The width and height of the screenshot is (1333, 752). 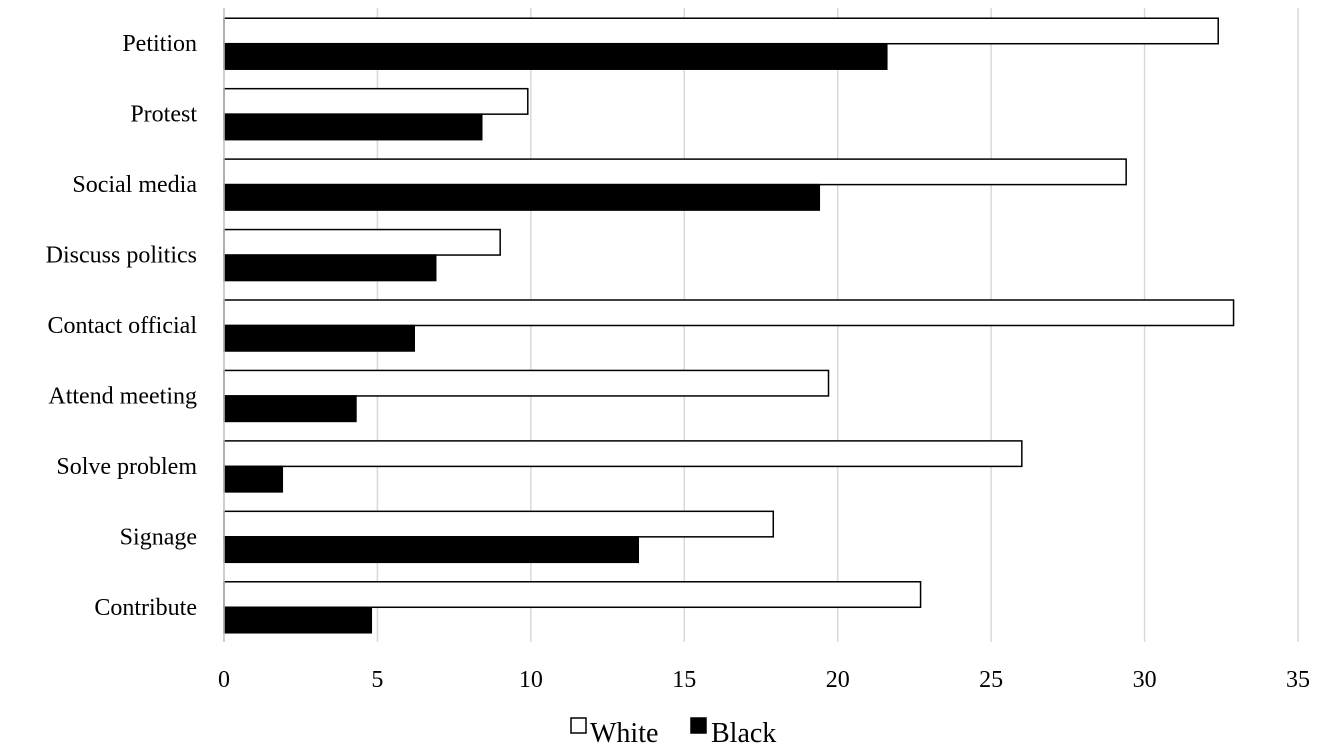 I want to click on x-tick-label: 30, so click(x=1145, y=680).